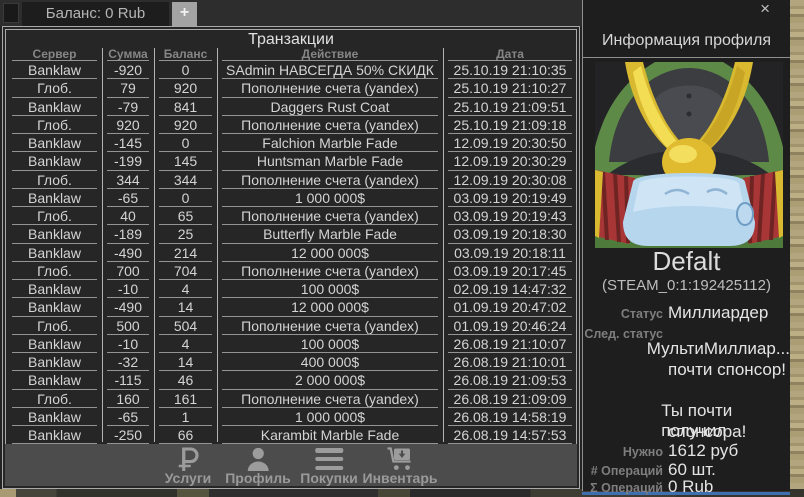 Image resolution: width=804 pixels, height=497 pixels. What do you see at coordinates (707, 431) in the screenshot?
I see `sponsor-text: спонсора!` at bounding box center [707, 431].